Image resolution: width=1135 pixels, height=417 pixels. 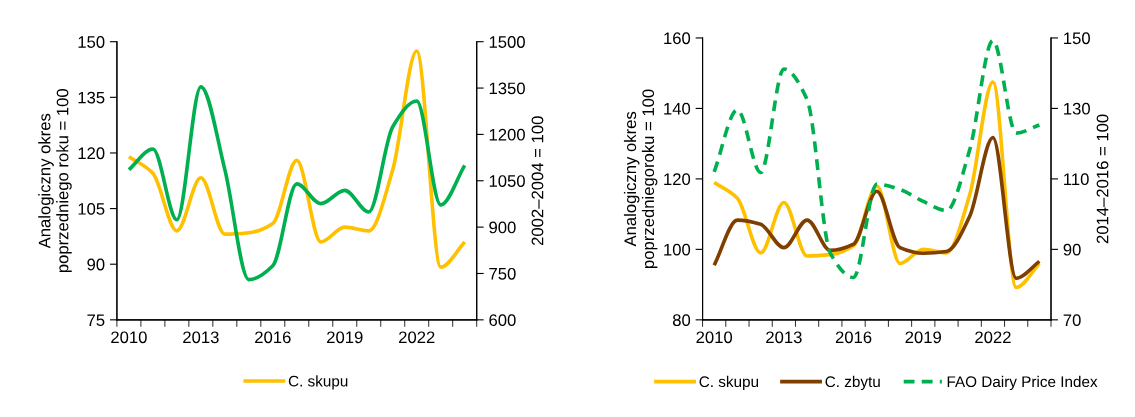 I want to click on y2-tick-label: 130, so click(x=1077, y=108).